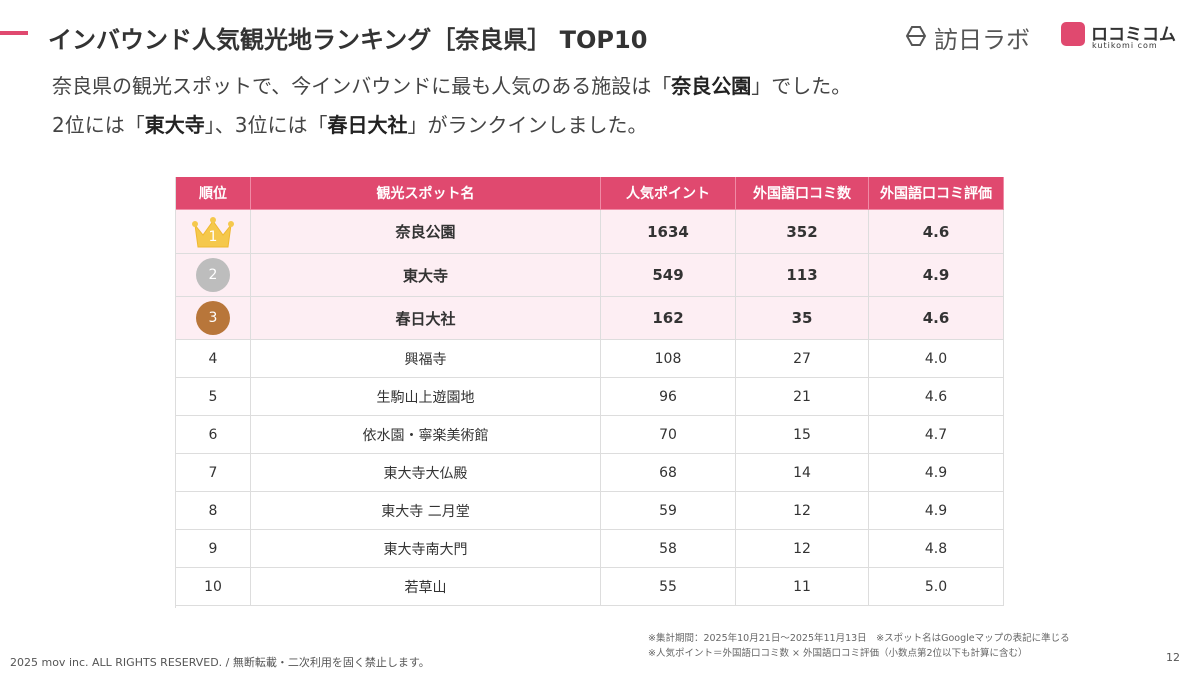 This screenshot has width=1199, height=675. Describe the element at coordinates (527, 125) in the screenshot. I see `text: 」がランクインしました。` at that location.